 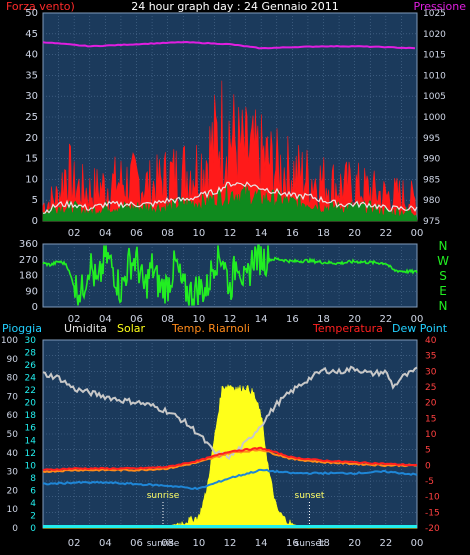 What do you see at coordinates (431, 139) in the screenshot?
I see `pressure-y-tick: 995` at bounding box center [431, 139].